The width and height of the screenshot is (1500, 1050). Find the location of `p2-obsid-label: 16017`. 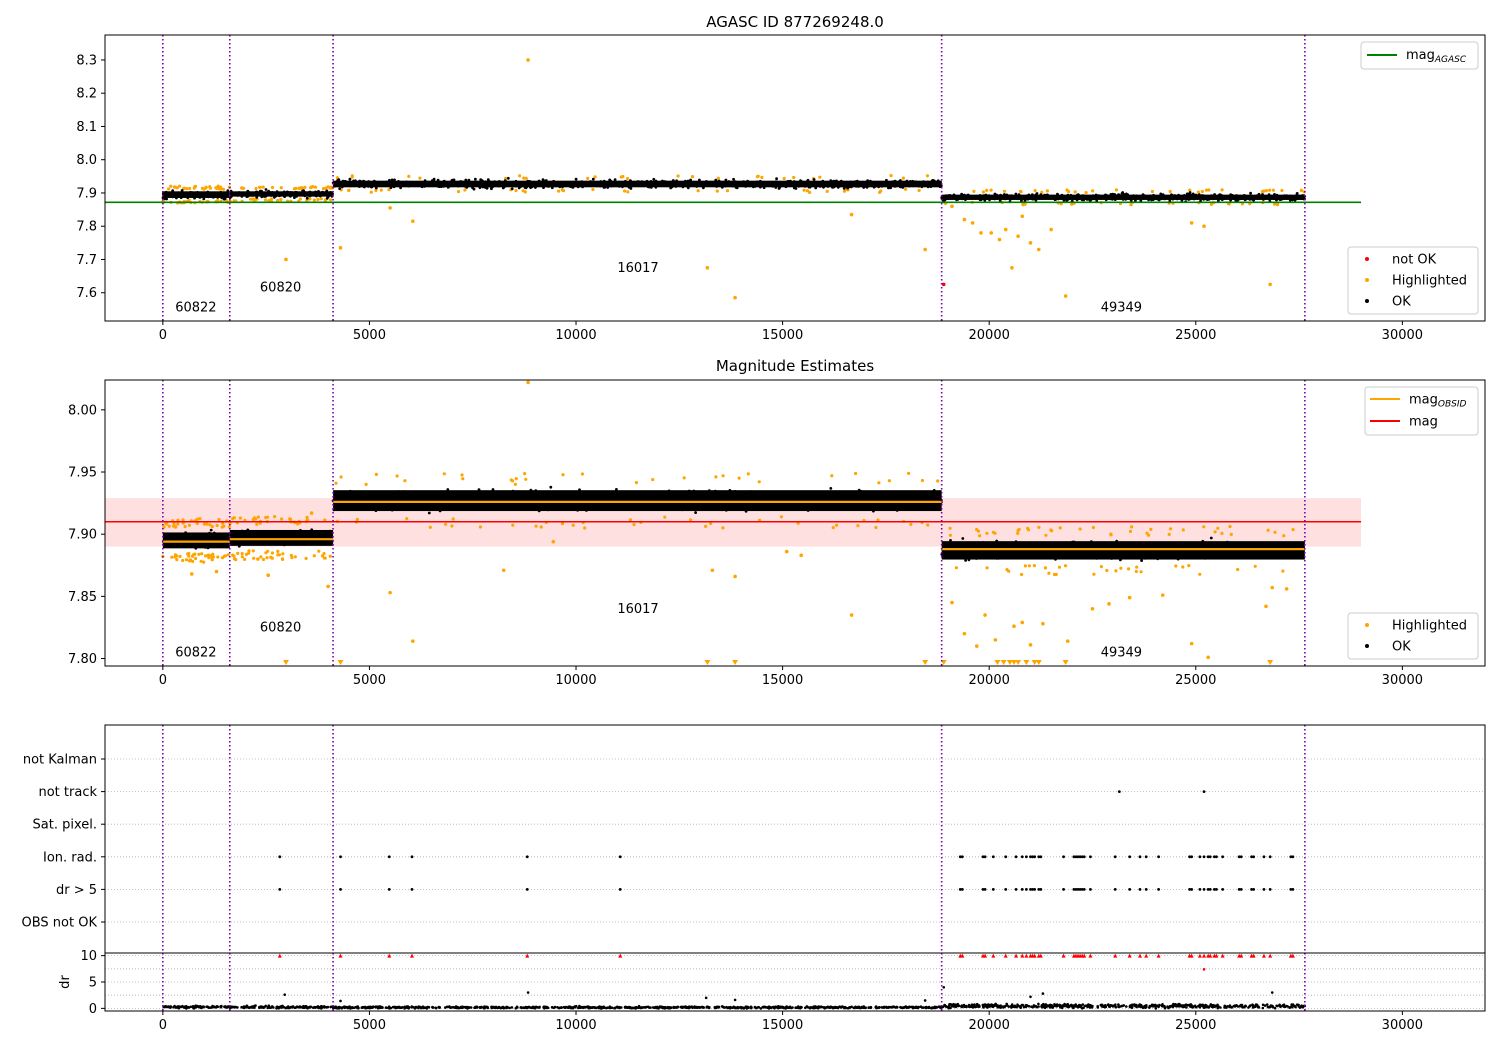

p2-obsid-label: 16017 is located at coordinates (637, 609).